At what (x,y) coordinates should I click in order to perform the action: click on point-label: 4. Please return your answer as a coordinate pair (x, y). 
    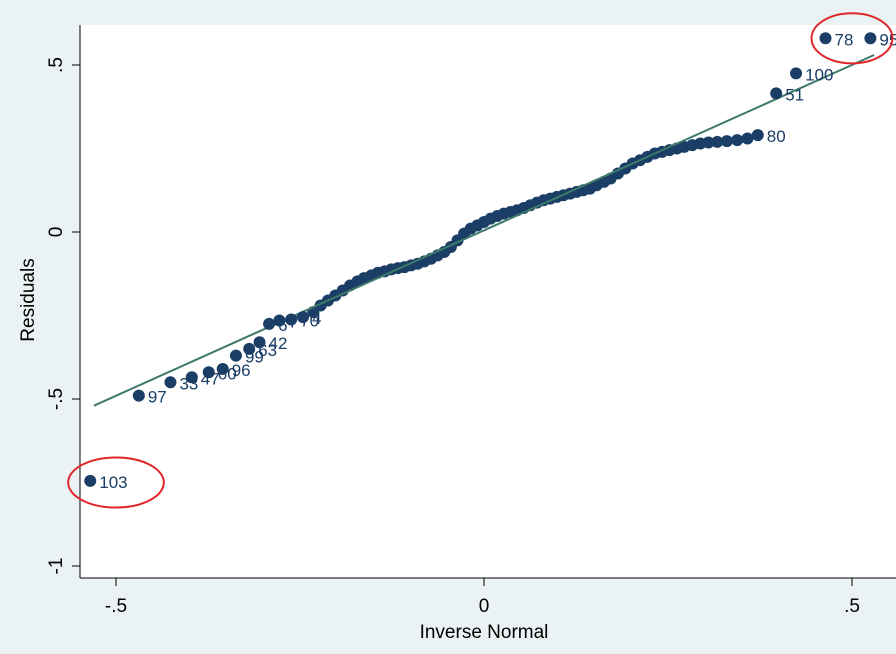
    Looking at the image, I should click on (316, 318).